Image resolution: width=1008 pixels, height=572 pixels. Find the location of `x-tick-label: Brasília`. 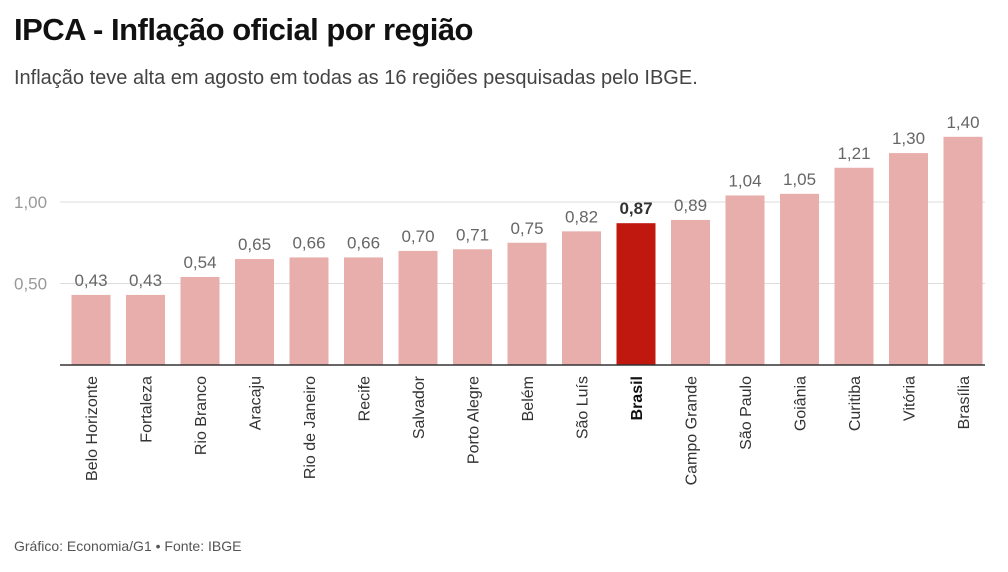

x-tick-label: Brasília is located at coordinates (964, 402).